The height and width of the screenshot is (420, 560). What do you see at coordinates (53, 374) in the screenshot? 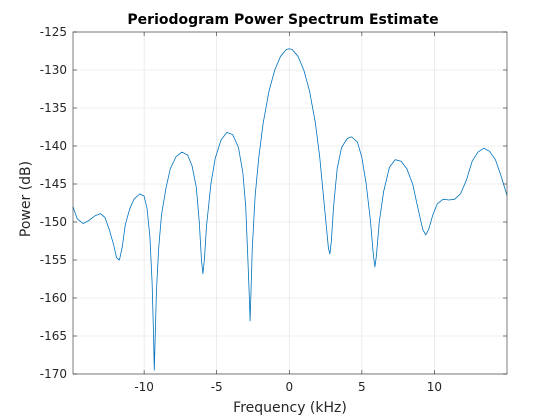
I see `y-tick-label: -170` at bounding box center [53, 374].